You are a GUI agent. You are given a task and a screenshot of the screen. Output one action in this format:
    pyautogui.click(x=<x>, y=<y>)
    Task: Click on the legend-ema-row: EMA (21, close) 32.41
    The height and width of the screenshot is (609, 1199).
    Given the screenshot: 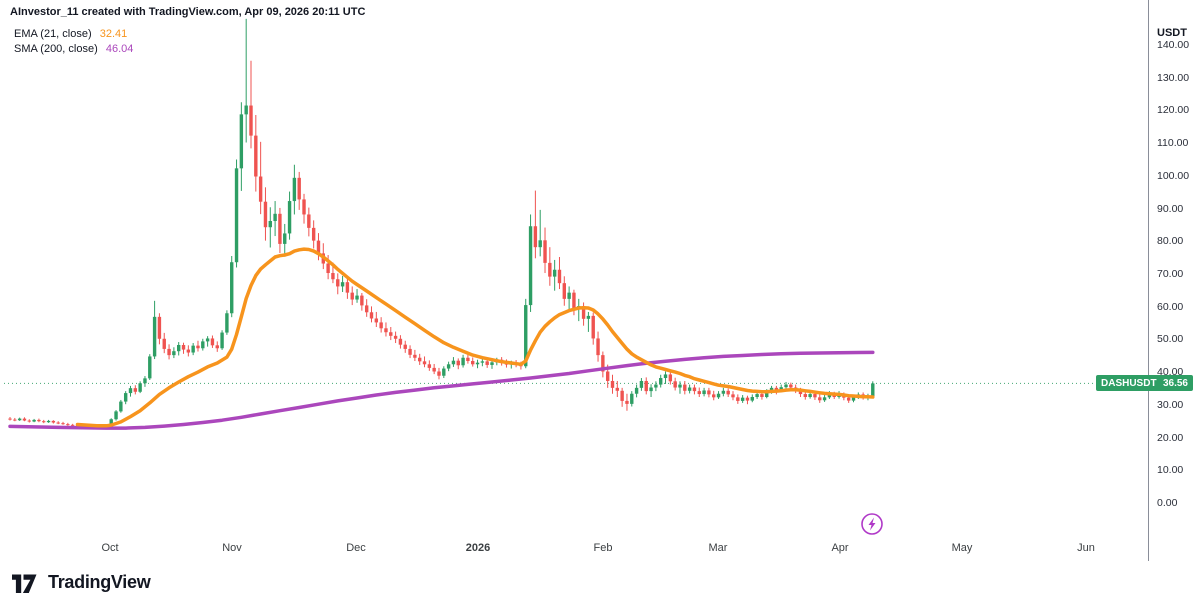 What is the action you would take?
    pyautogui.click(x=73, y=34)
    